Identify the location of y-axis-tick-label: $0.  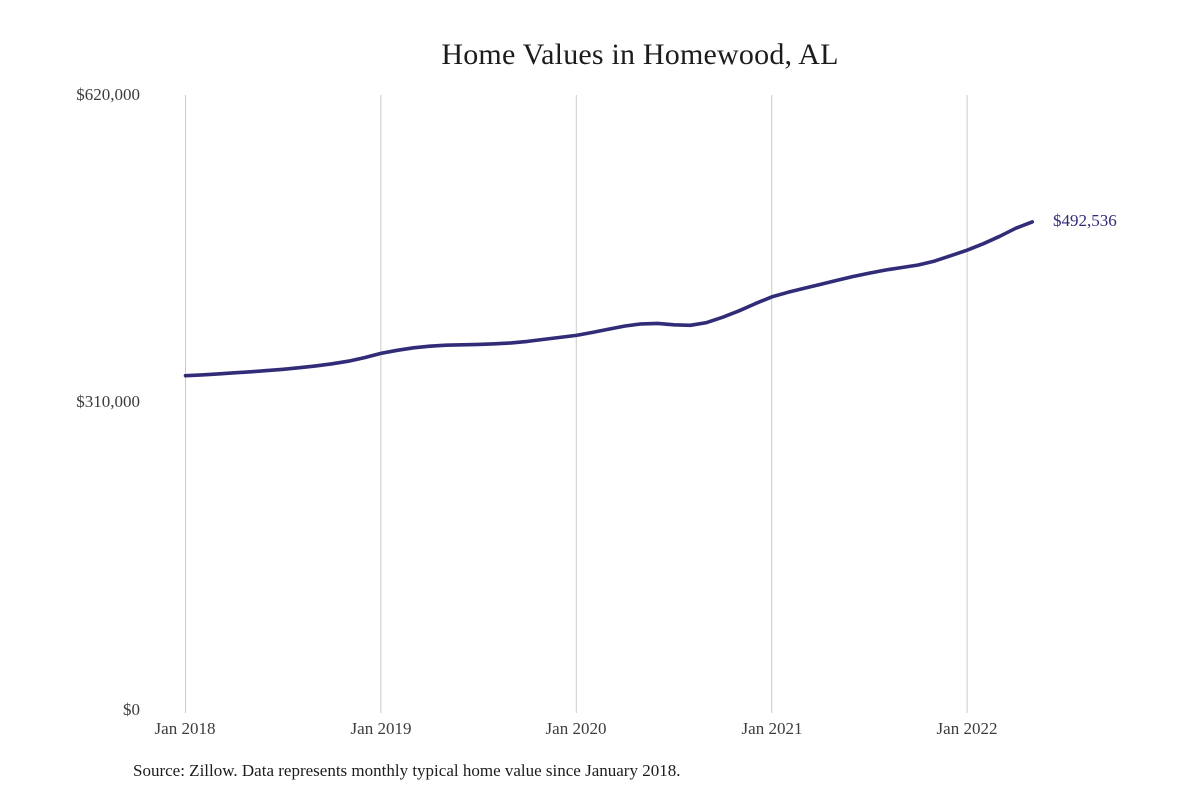
(131, 709).